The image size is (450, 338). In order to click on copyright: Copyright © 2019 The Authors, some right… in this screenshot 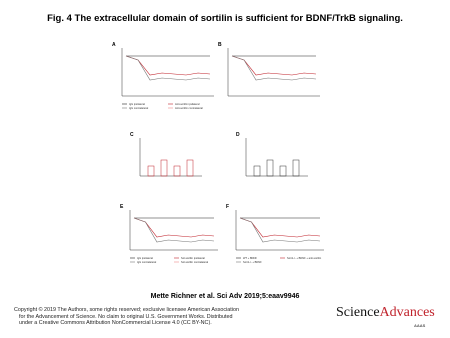, I will do `click(126, 317)`.